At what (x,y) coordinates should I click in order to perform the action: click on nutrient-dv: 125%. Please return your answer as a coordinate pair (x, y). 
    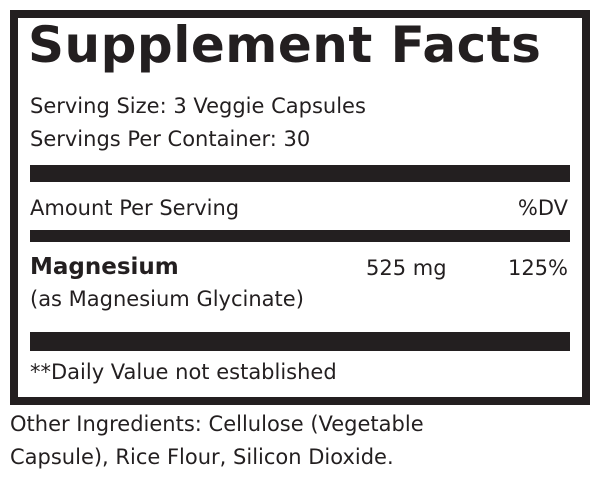
    Looking at the image, I should click on (537, 268).